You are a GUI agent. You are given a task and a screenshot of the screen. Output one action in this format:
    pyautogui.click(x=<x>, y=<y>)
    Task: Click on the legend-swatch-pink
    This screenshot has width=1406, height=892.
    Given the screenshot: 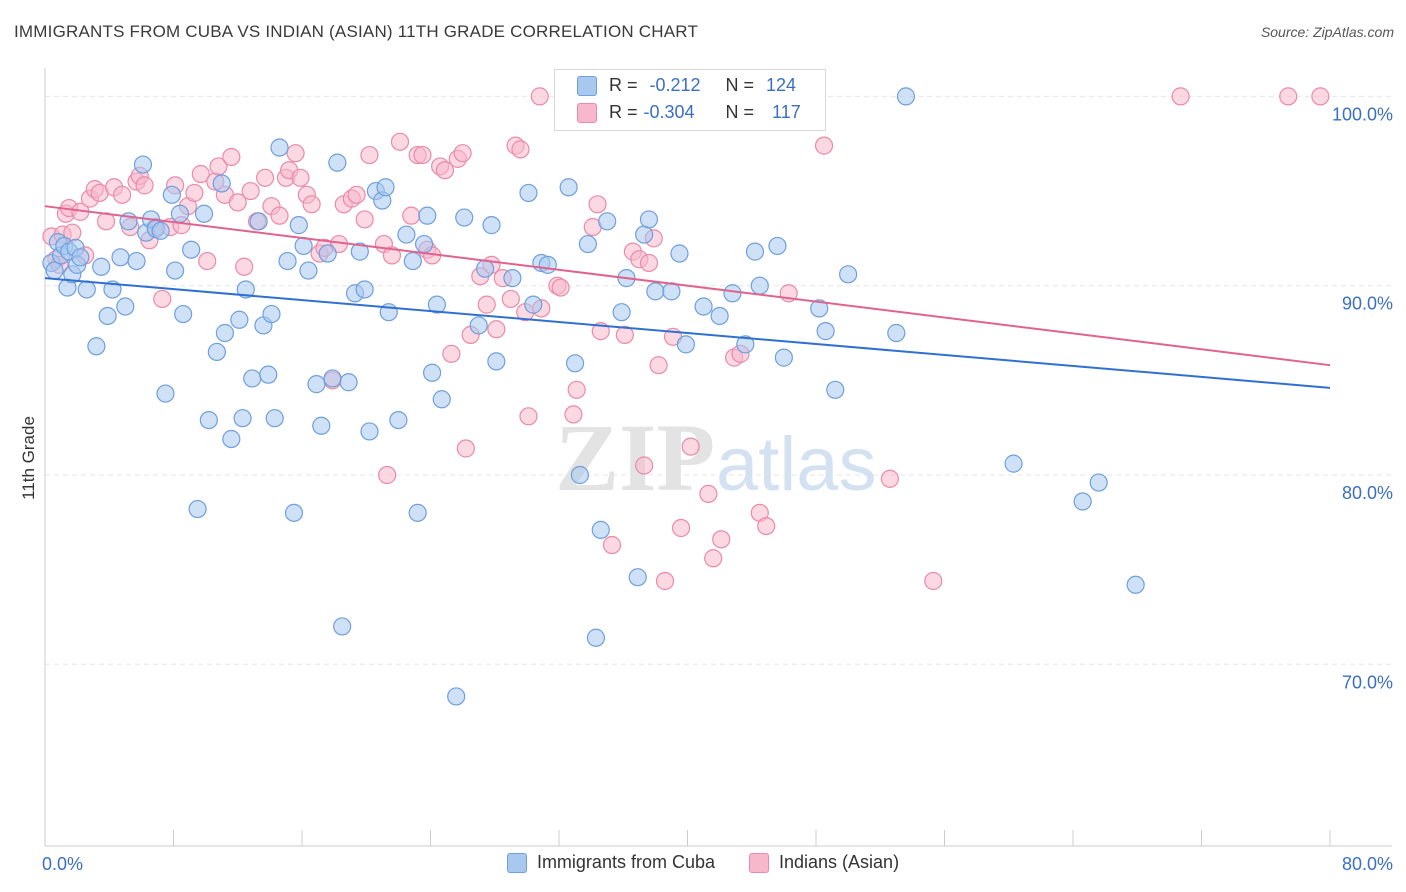 What is the action you would take?
    pyautogui.click(x=587, y=112)
    